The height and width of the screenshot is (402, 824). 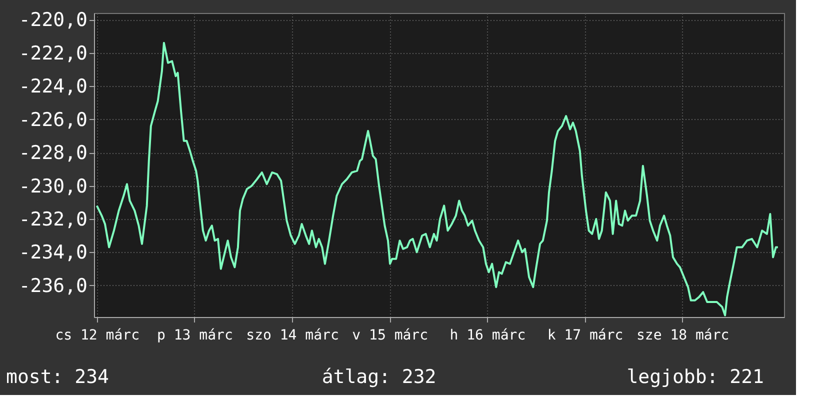 What do you see at coordinates (57, 377) in the screenshot?
I see `text: most: 234` at bounding box center [57, 377].